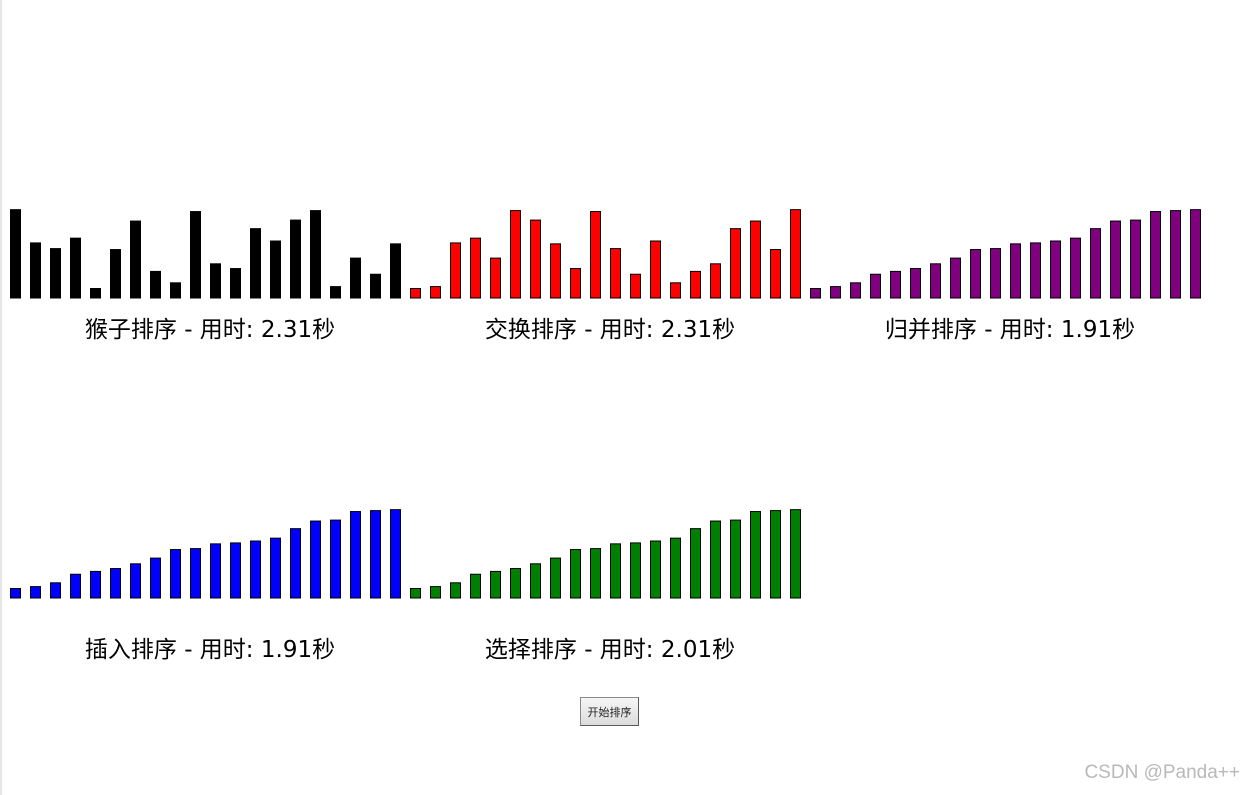 This screenshot has height=795, width=1244. What do you see at coordinates (210, 330) in the screenshot?
I see `caption-monkey: 猴子排序 - 用时: 2.31秒` at bounding box center [210, 330].